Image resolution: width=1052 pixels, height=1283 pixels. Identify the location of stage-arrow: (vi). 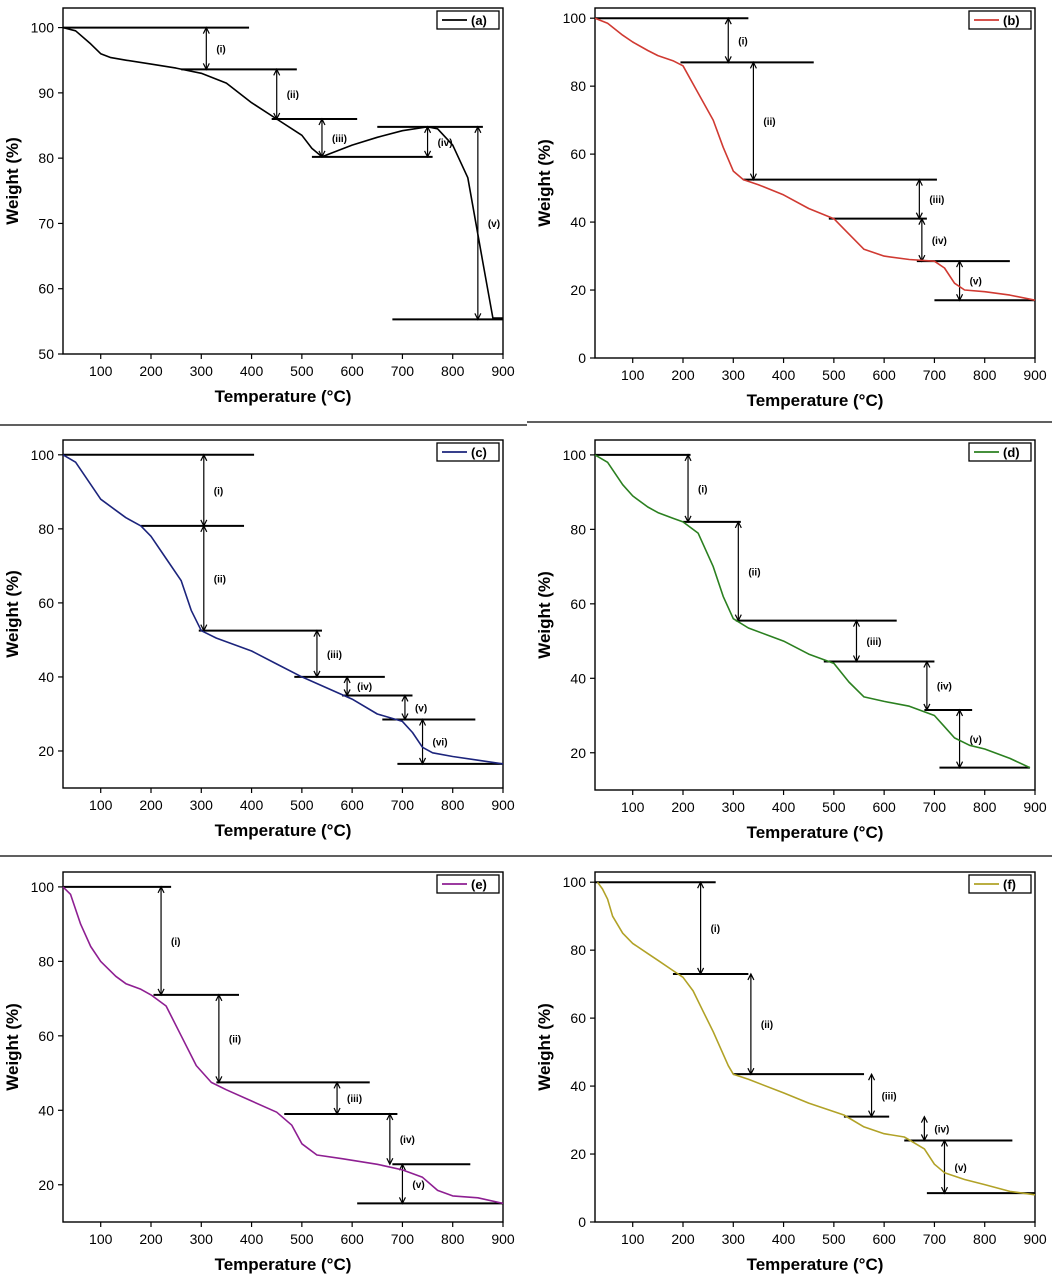
(433, 742).